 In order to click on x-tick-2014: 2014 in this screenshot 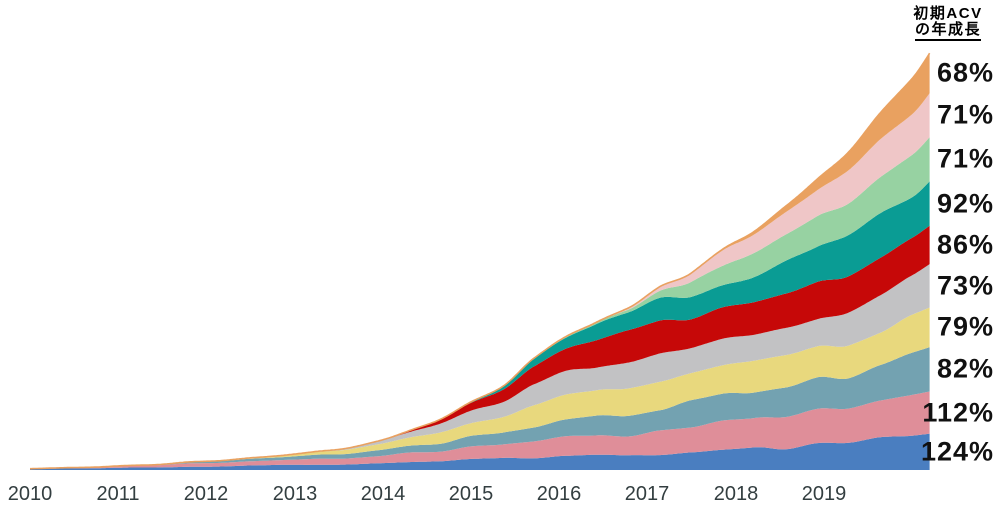, I will do `click(383, 494)`.